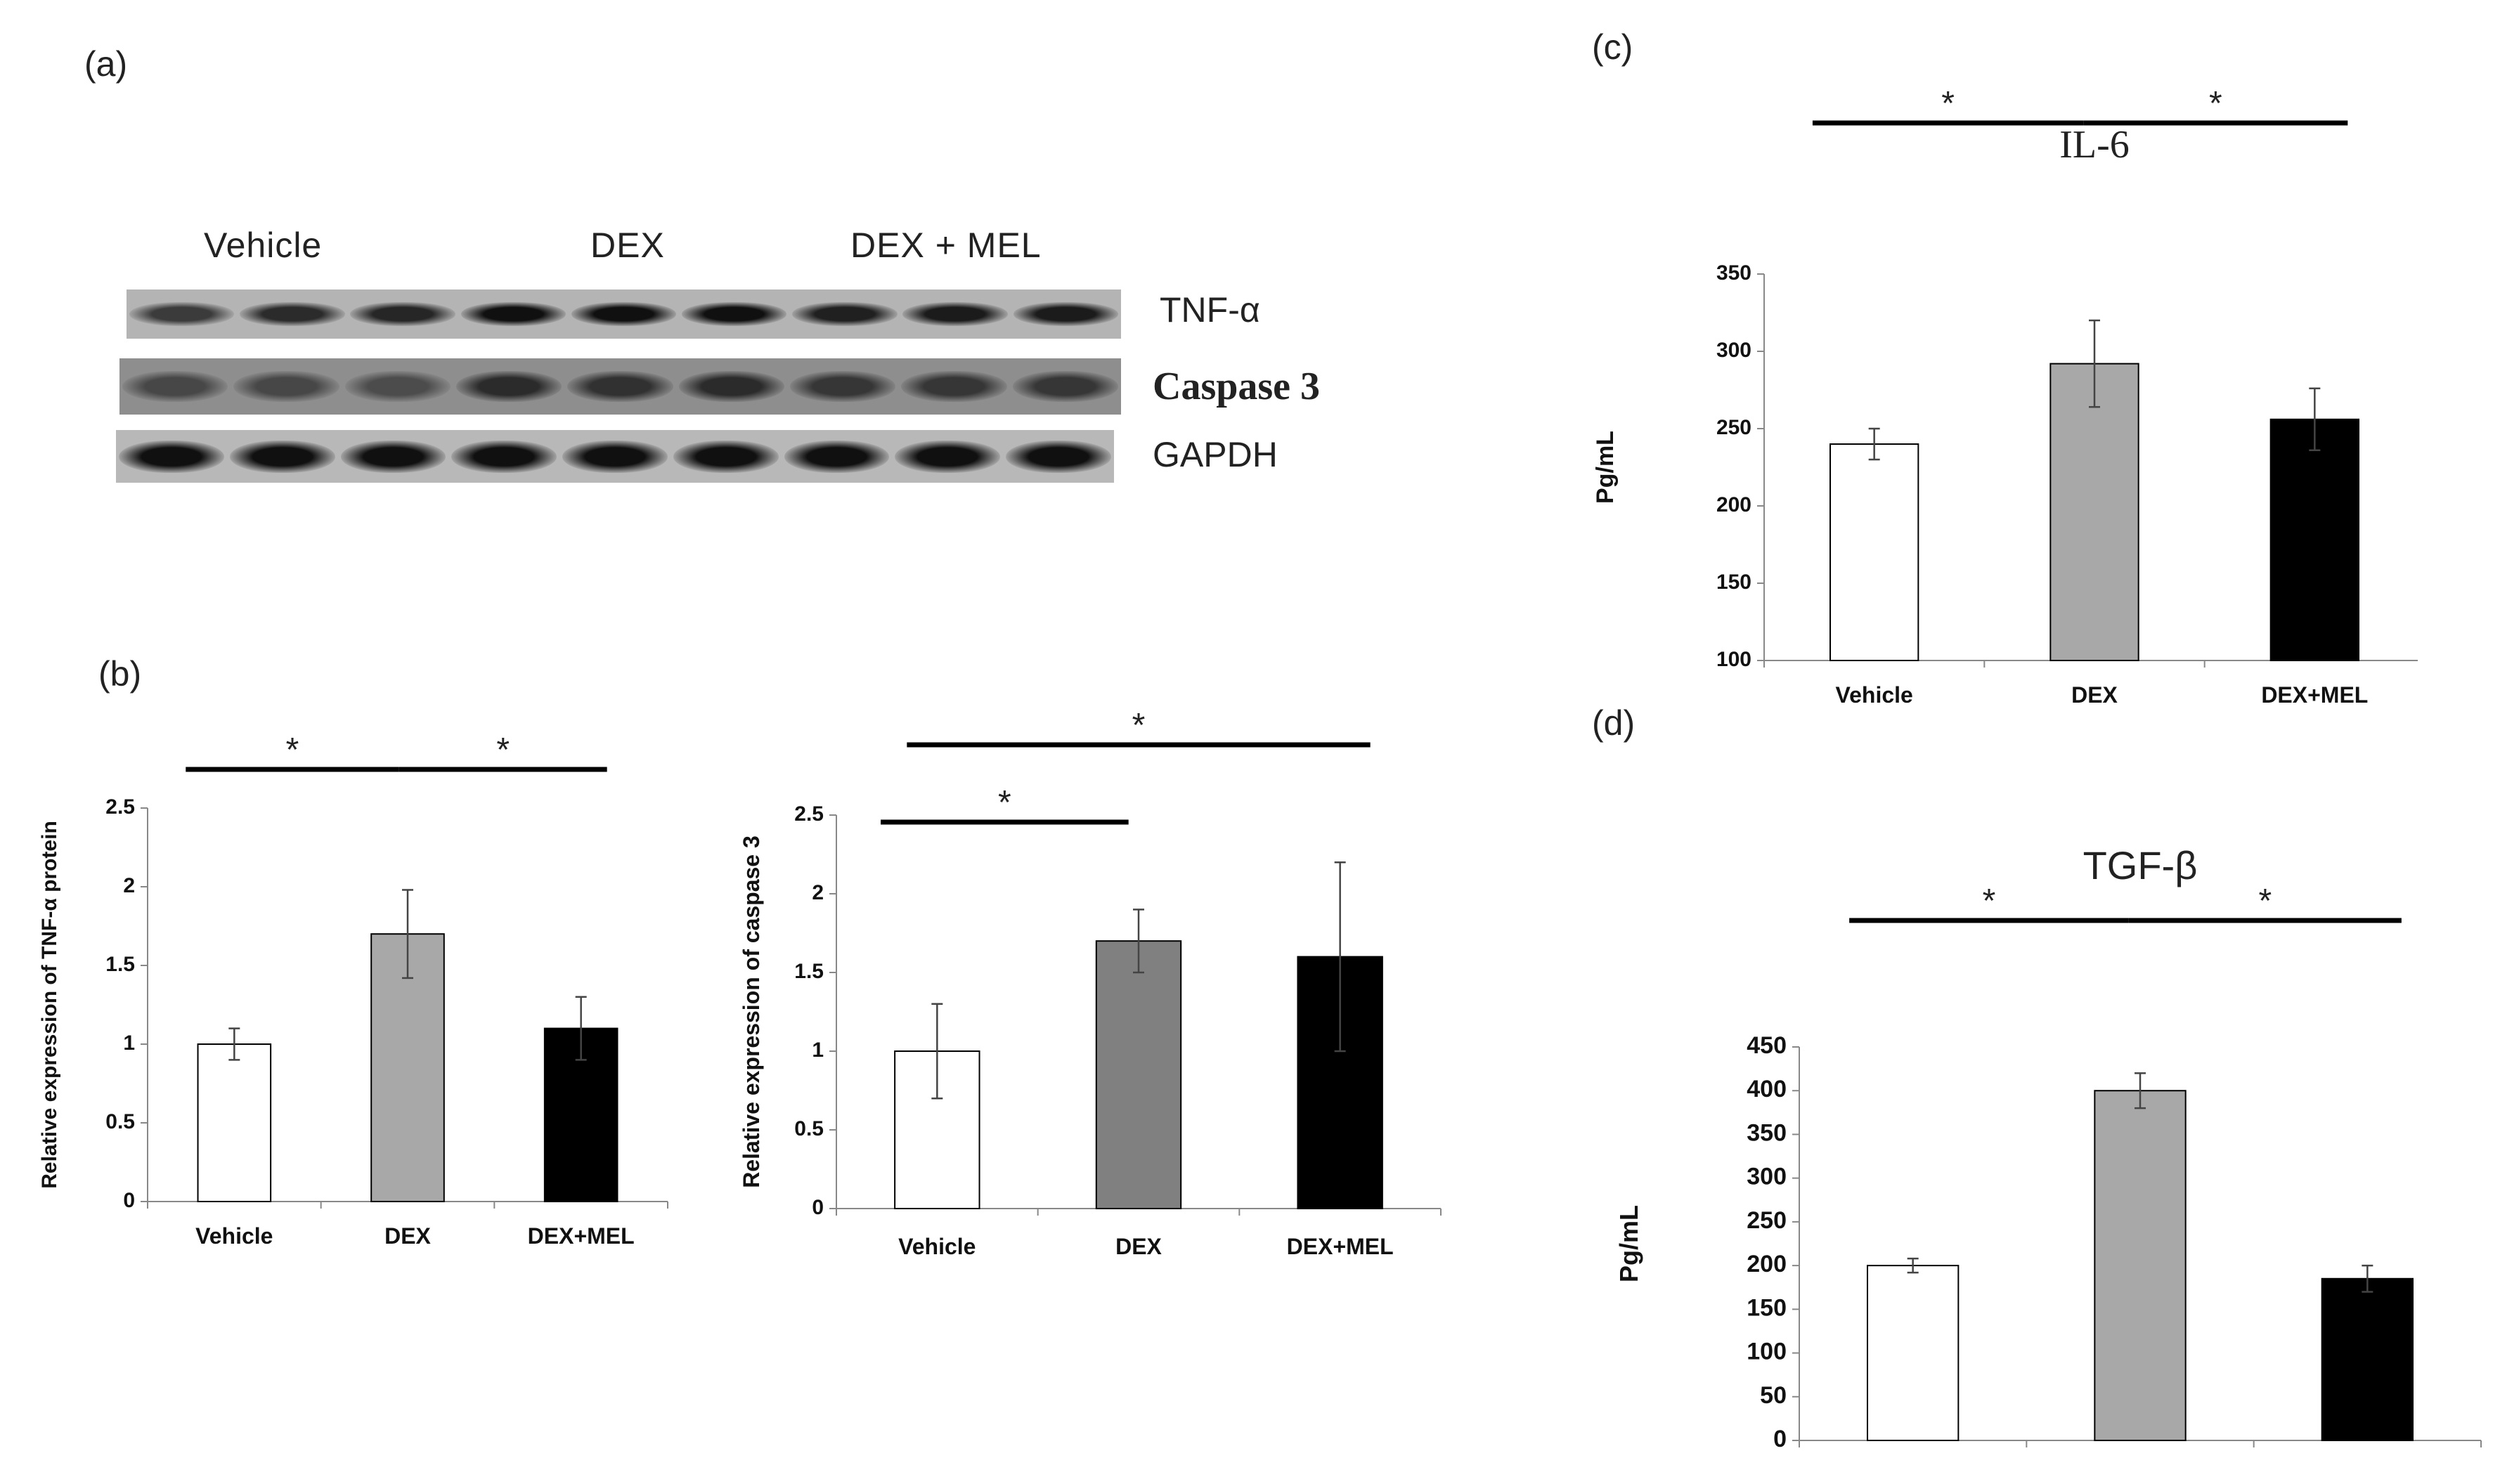 This screenshot has width=2500, height=1484. Describe the element at coordinates (50, 1005) in the screenshot. I see `y-axis-label: Relative expression of TNF-α protein` at that location.